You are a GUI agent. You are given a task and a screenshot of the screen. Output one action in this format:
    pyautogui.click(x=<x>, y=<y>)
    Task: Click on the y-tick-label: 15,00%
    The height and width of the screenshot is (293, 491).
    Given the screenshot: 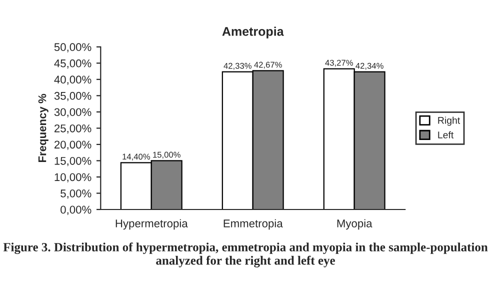 What is the action you would take?
    pyautogui.click(x=73, y=161)
    